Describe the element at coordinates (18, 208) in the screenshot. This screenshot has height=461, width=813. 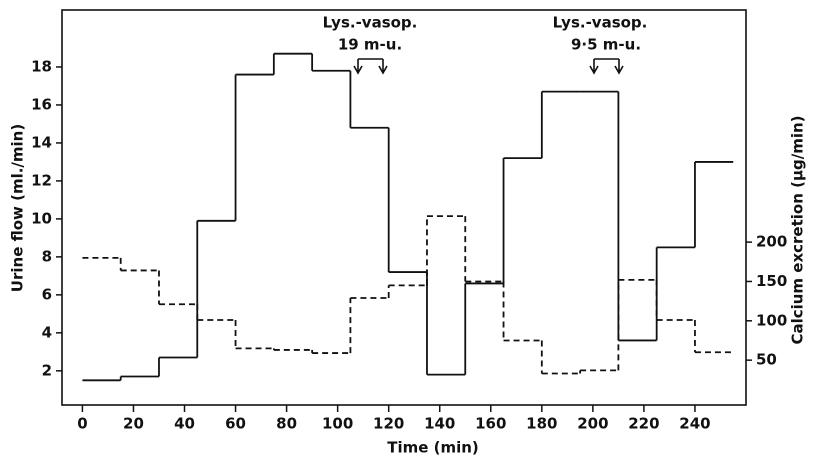
I see `y-axis-label: Urine flow (ml./min)` at that location.